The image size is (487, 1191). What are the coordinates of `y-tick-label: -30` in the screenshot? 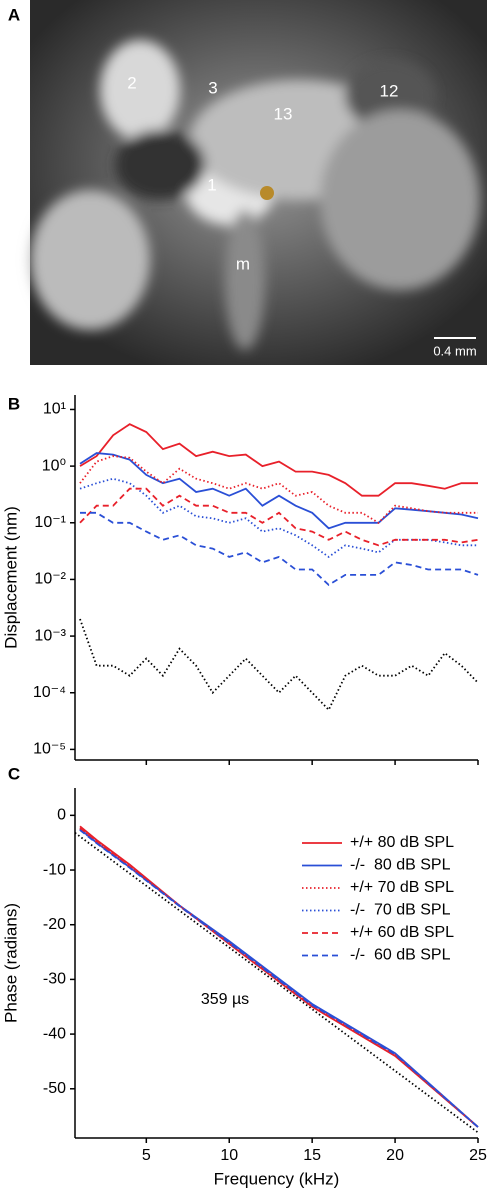 It's located at (54, 979).